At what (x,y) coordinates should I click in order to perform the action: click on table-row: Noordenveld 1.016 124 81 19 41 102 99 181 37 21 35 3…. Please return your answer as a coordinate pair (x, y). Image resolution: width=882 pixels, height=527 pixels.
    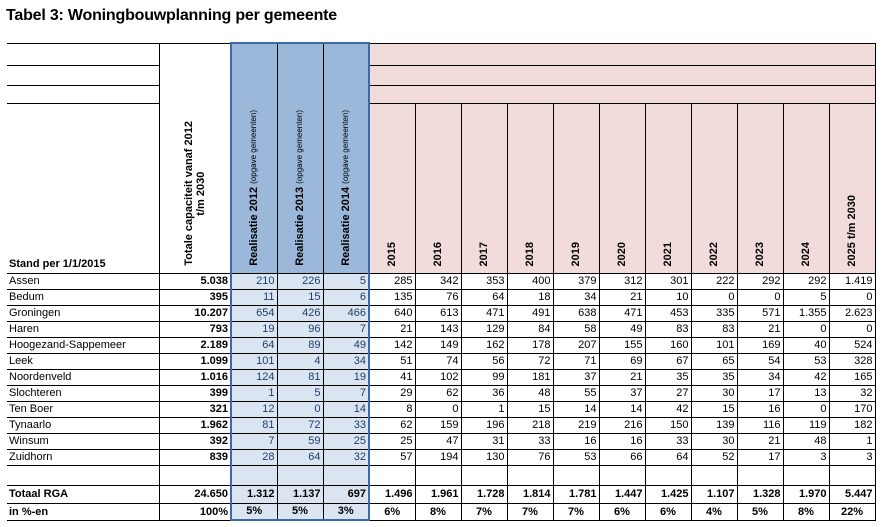
    Looking at the image, I should click on (441, 377).